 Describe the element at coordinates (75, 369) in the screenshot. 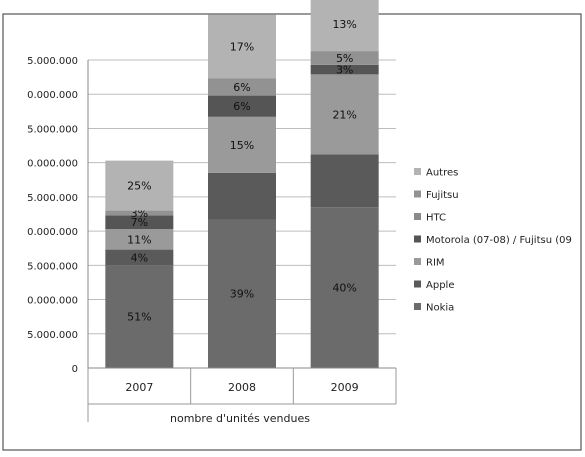

I see `y-tick-label: 0` at that location.